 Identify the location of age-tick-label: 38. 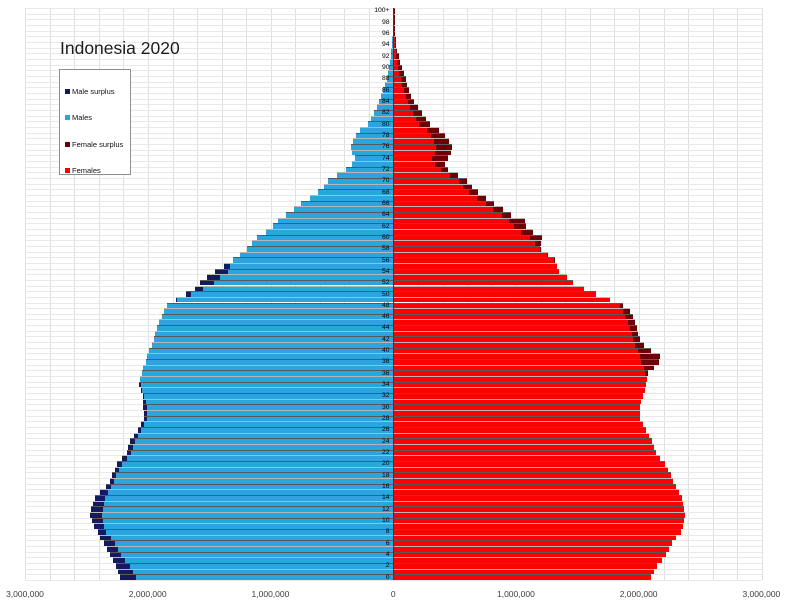
(385, 362).